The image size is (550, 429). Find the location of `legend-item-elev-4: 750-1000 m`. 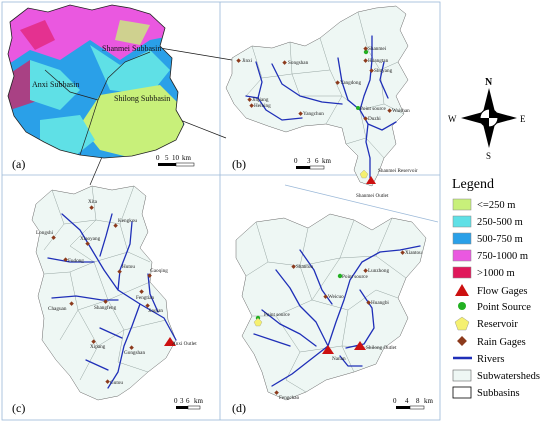

legend-item-elev-4: 750-1000 m is located at coordinates (490, 255).